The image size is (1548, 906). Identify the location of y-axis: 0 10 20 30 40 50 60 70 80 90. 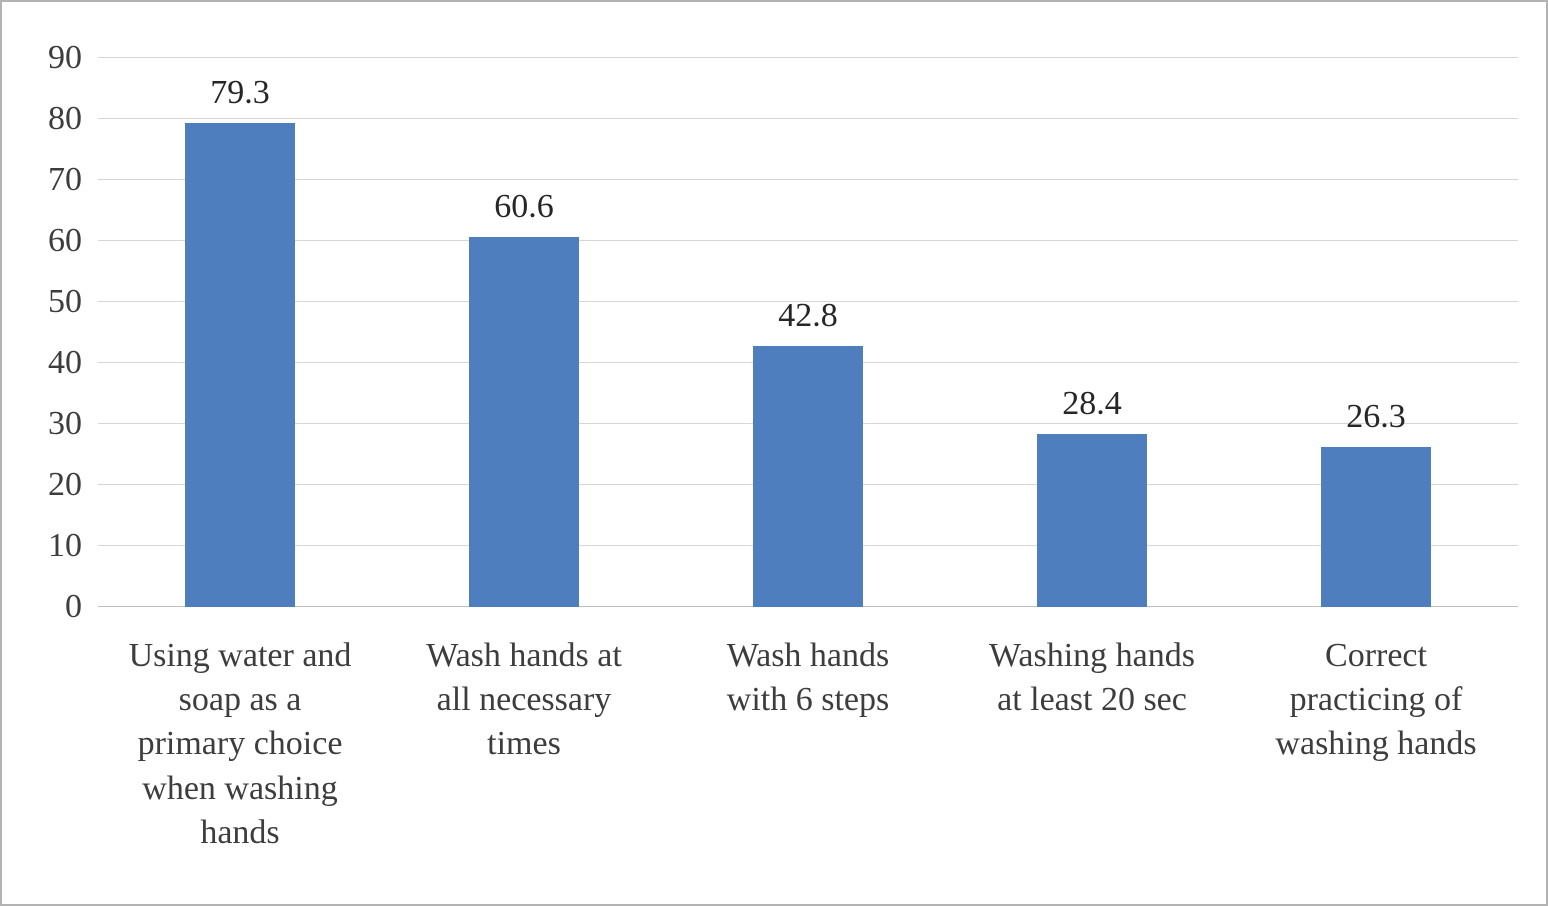
(42, 332).